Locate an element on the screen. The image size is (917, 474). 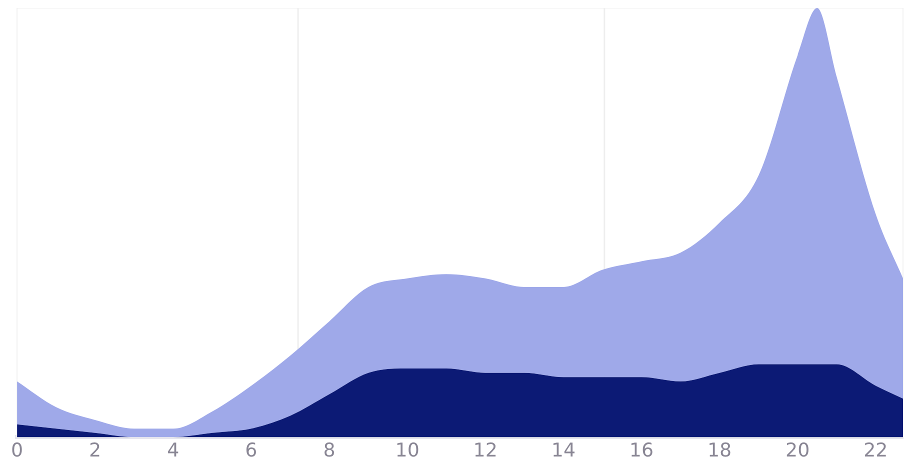
x-tick-label: 0 is located at coordinates (17, 451).